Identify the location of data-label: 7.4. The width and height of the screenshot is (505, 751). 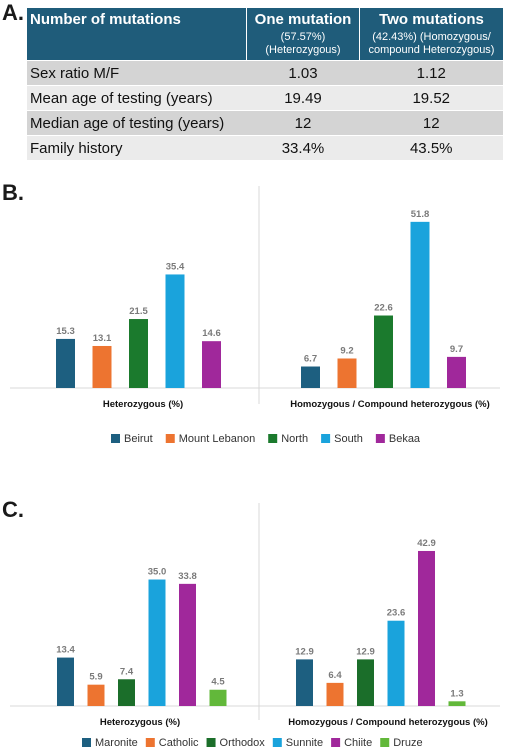
(127, 671).